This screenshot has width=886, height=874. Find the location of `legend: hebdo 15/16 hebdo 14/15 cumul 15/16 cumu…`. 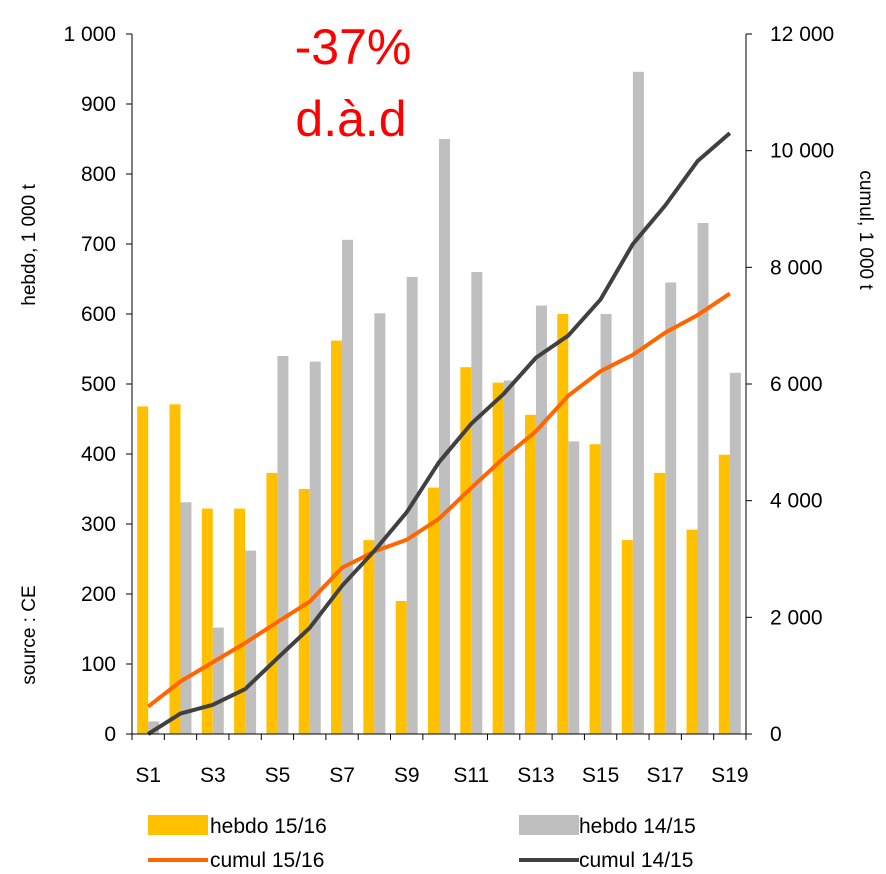

legend: hebdo 15/16 hebdo 14/15 cumul 15/16 cumu… is located at coordinates (422, 843).